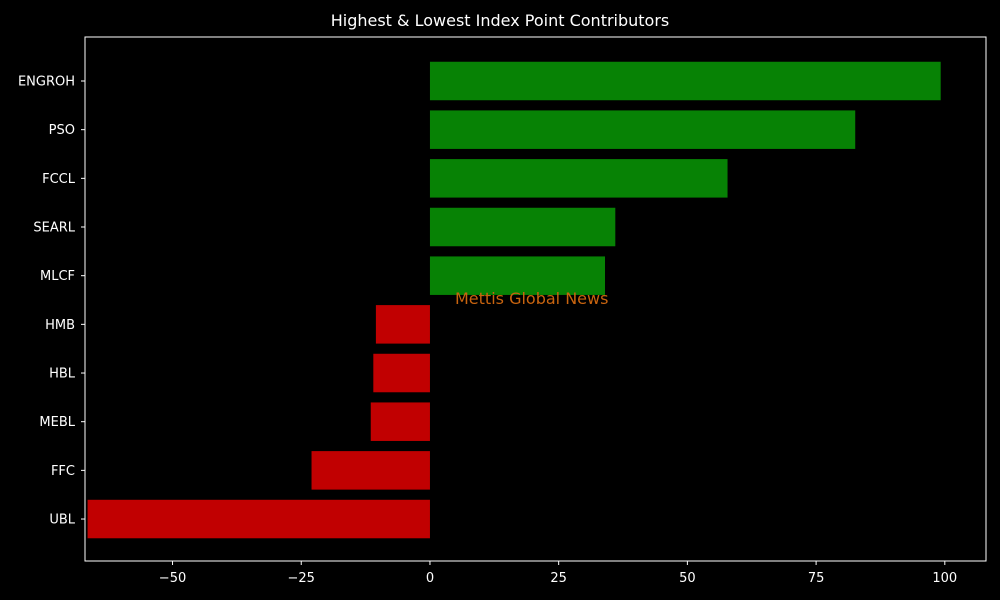 This screenshot has width=1000, height=600. I want to click on bar-pso, so click(642, 129).